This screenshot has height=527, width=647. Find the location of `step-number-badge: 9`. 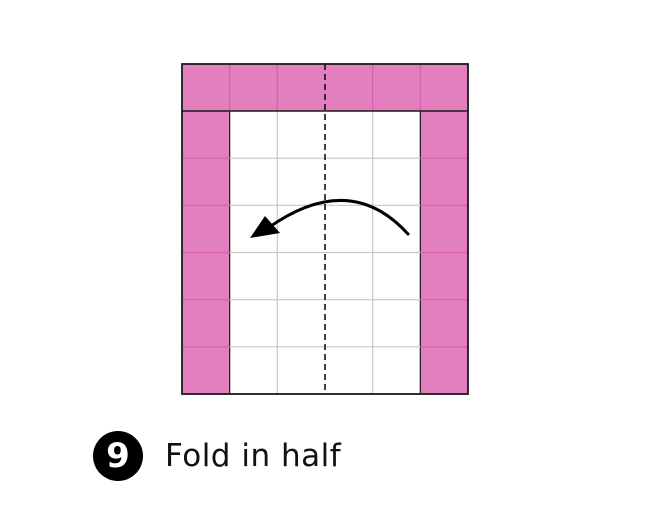

step-number-badge: 9 is located at coordinates (118, 456).